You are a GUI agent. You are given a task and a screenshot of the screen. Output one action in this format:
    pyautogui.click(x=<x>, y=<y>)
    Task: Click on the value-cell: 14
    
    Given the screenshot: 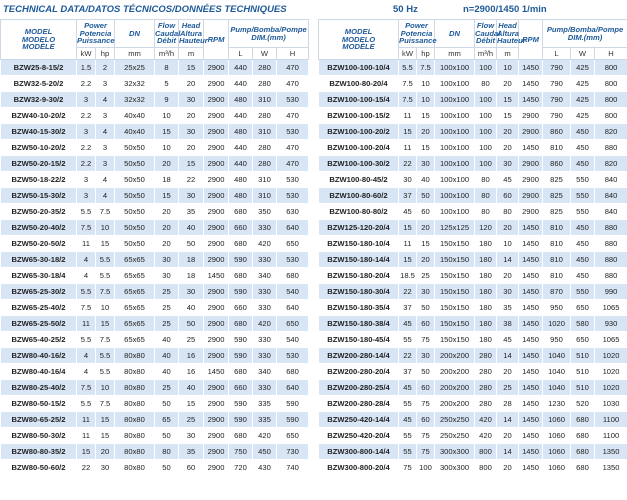 What is the action you would take?
    pyautogui.click(x=508, y=259)
    